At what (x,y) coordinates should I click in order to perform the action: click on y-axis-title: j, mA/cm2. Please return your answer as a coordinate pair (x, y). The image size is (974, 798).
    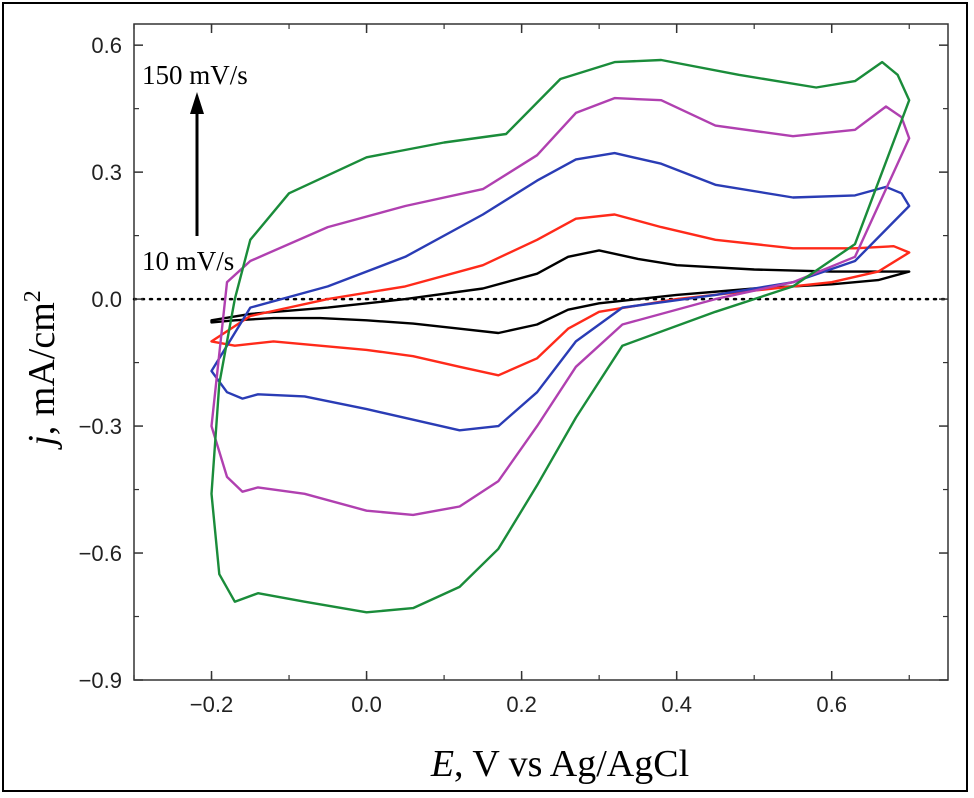
    Looking at the image, I should click on (41, 370).